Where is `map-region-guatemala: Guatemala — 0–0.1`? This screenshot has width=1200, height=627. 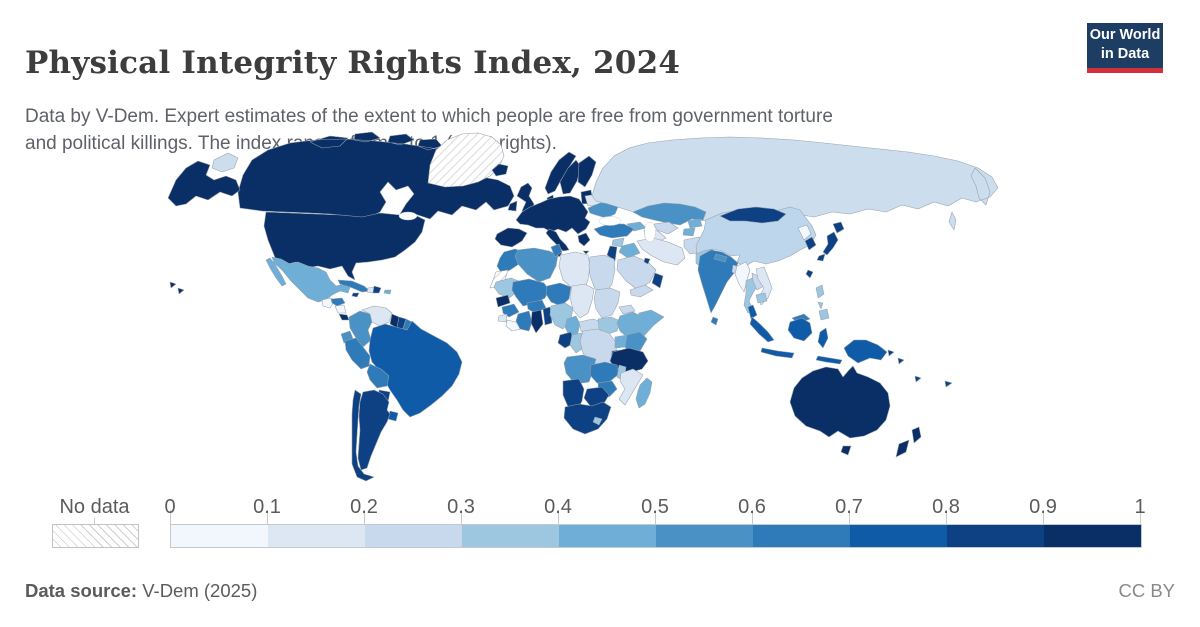
map-region-guatemala: Guatemala — 0–0.1 is located at coordinates (328, 303).